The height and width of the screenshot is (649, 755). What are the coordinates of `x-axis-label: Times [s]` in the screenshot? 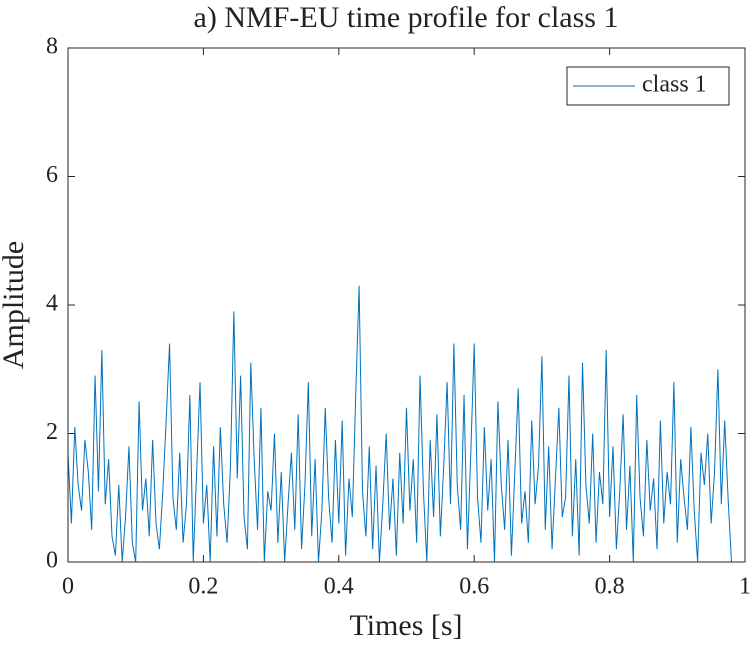 It's located at (405, 625).